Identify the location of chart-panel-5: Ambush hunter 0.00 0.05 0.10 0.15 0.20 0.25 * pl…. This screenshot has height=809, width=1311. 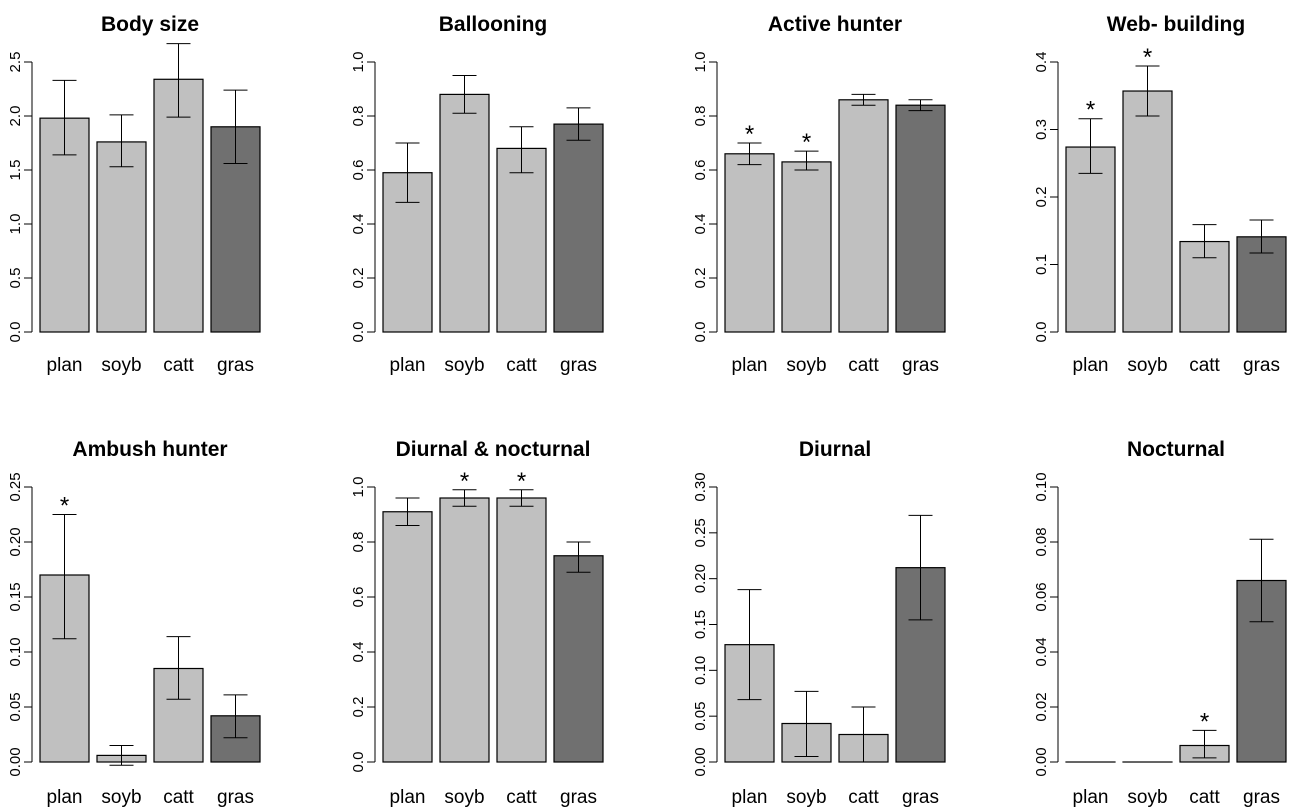
(134, 623).